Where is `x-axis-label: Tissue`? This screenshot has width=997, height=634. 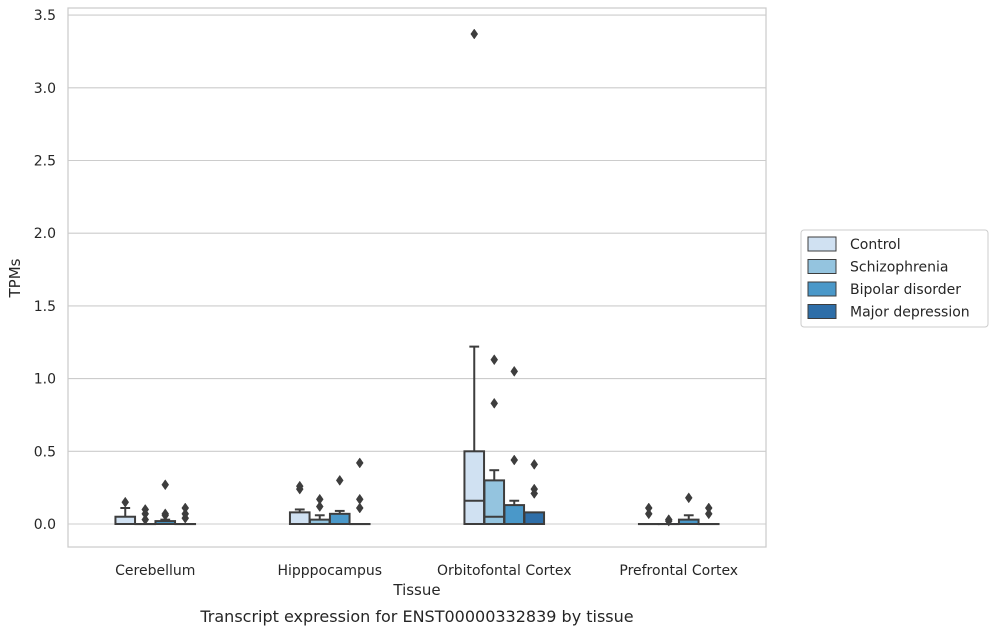 x-axis-label: Tissue is located at coordinates (416, 590).